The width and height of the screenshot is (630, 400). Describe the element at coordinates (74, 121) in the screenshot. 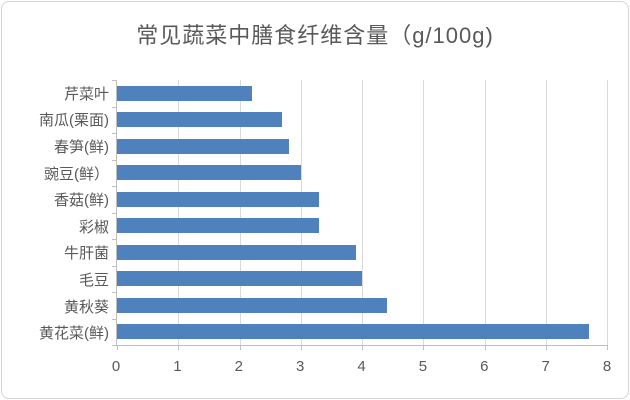

I see `category-label: 南瓜(栗面)` at that location.